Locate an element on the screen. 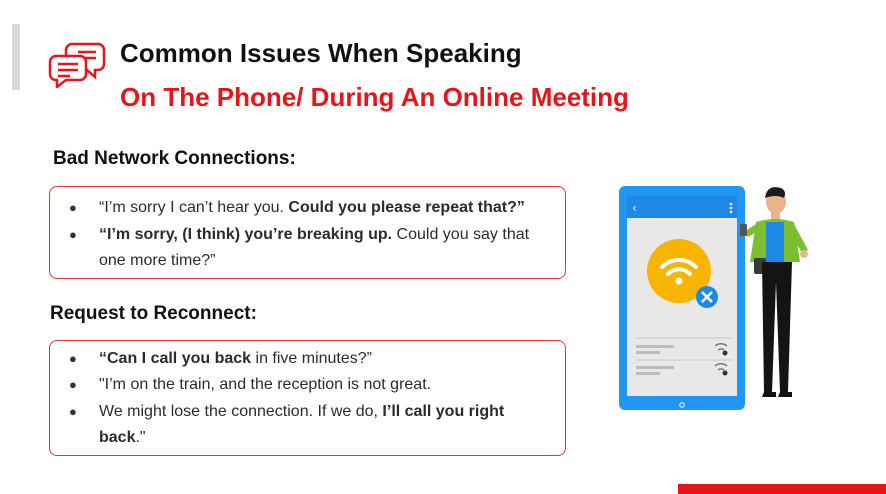 This screenshot has height=494, width=886. phrase-text: in five minutes?” is located at coordinates (312, 358).